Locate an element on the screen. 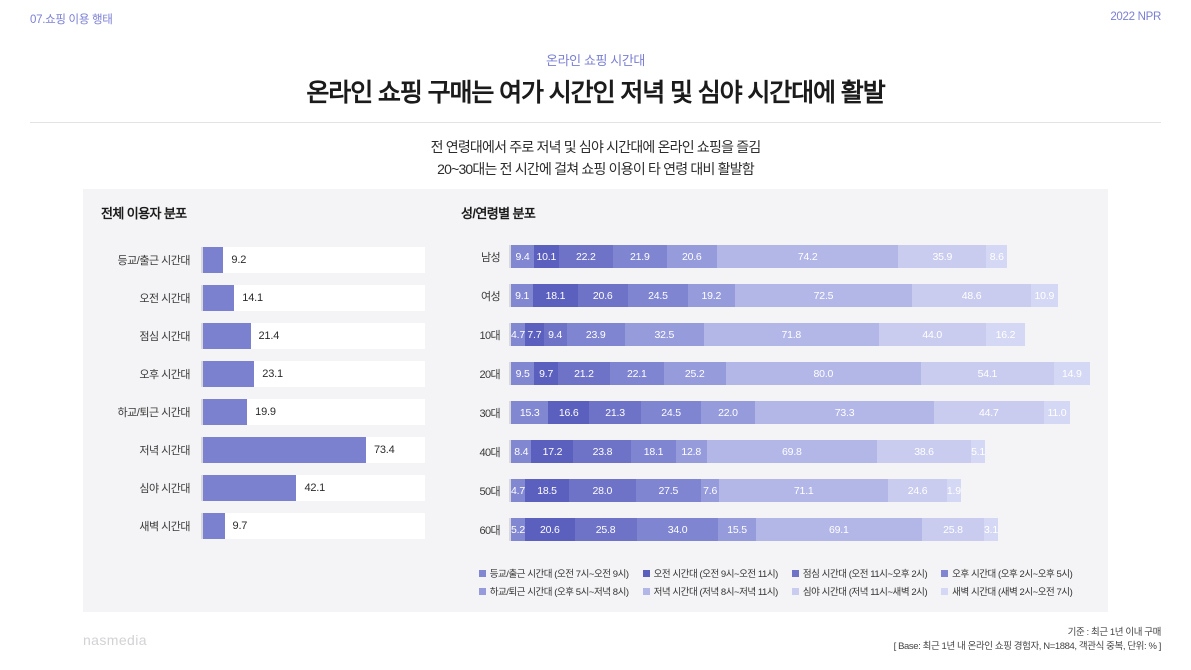 The width and height of the screenshot is (1191, 670). stacked-bar-segment: 9.7 is located at coordinates (546, 373).